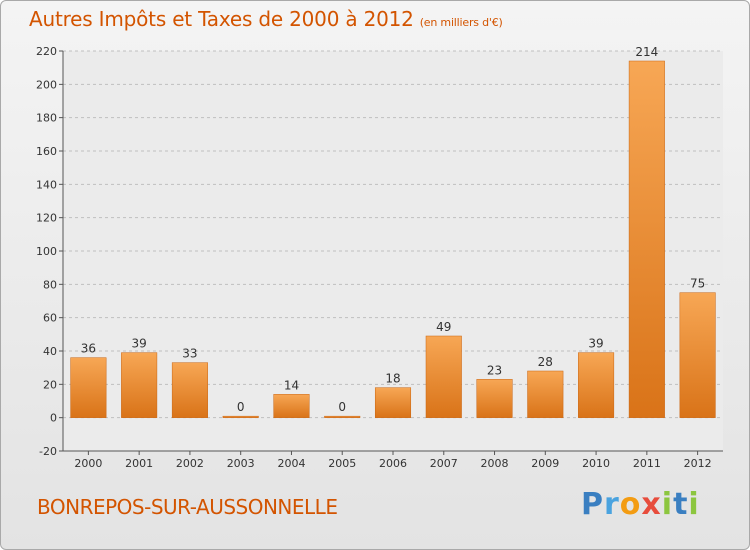  Describe the element at coordinates (612, 504) in the screenshot. I see `logo-letter: r` at that location.